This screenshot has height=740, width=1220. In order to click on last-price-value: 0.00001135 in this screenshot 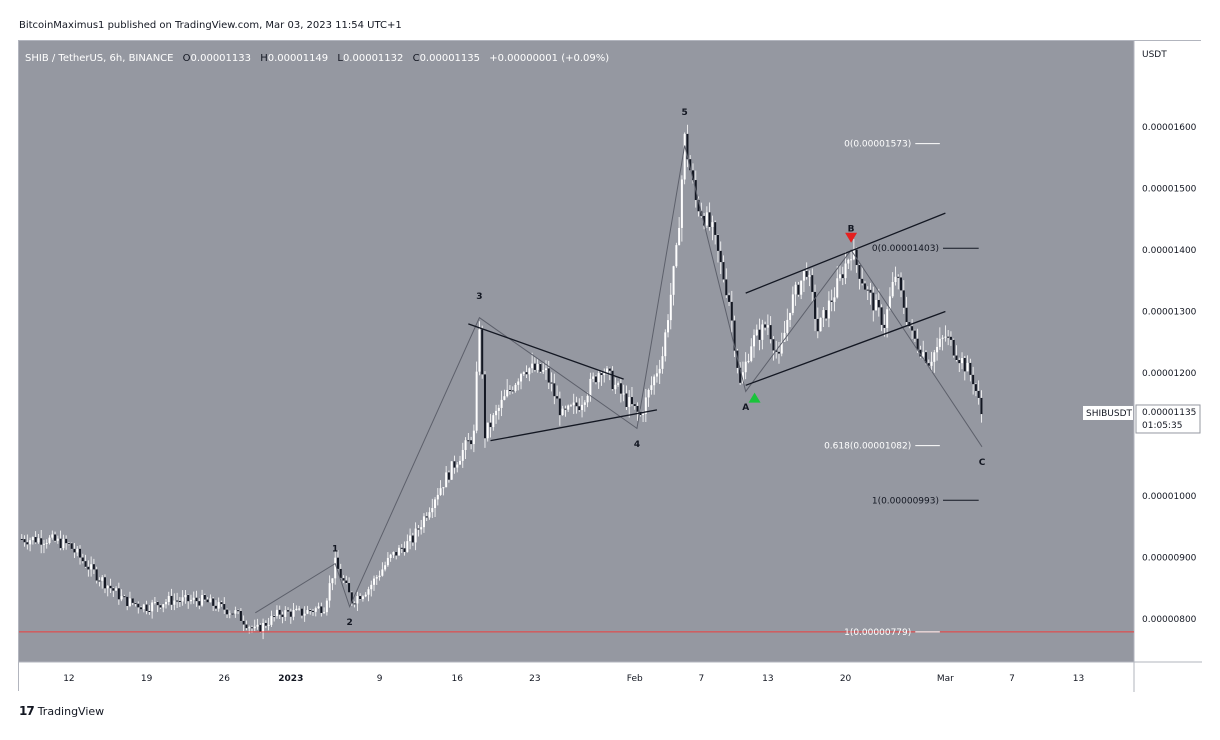, I will do `click(1169, 413)`.